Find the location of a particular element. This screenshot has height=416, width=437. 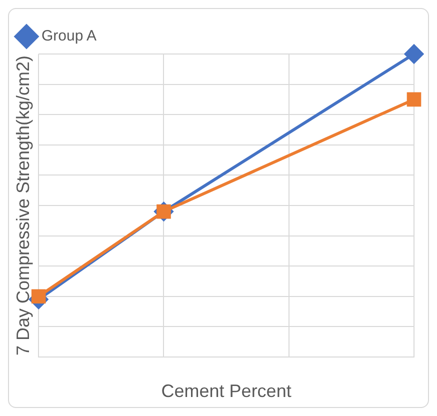

y-axis-title: 7 Day Compressive Strength(kg/cm2) is located at coordinates (22, 205).